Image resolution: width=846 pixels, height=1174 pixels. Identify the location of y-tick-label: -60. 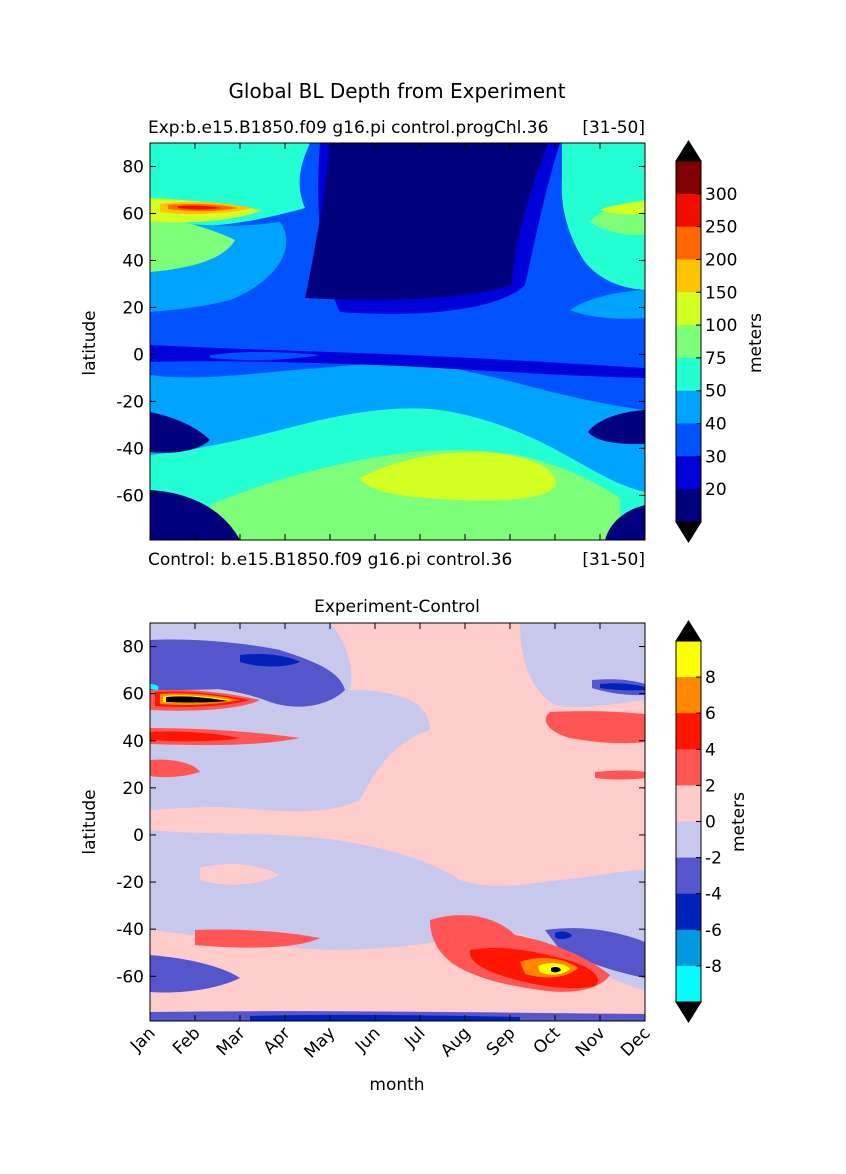
(130, 977).